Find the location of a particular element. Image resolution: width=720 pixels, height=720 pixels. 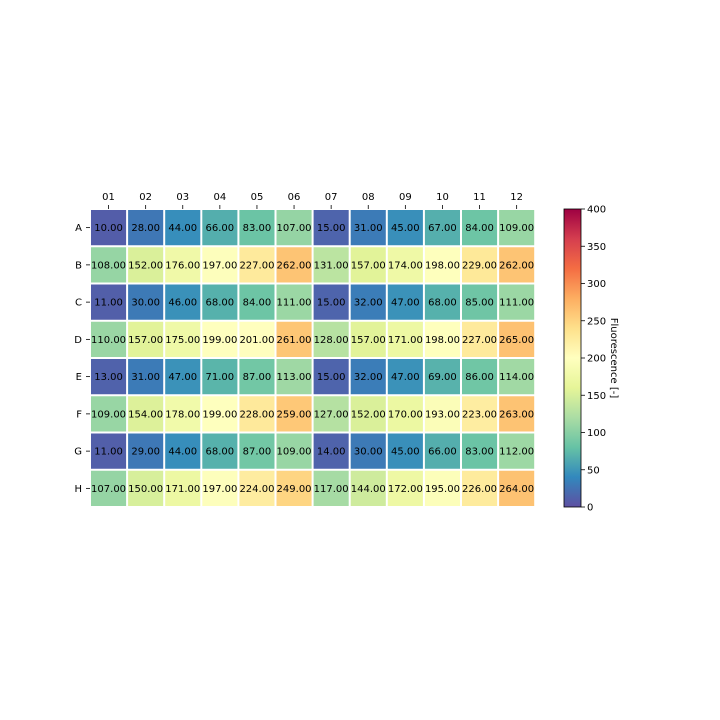

cell-value-label: 197.00 is located at coordinates (219, 265).